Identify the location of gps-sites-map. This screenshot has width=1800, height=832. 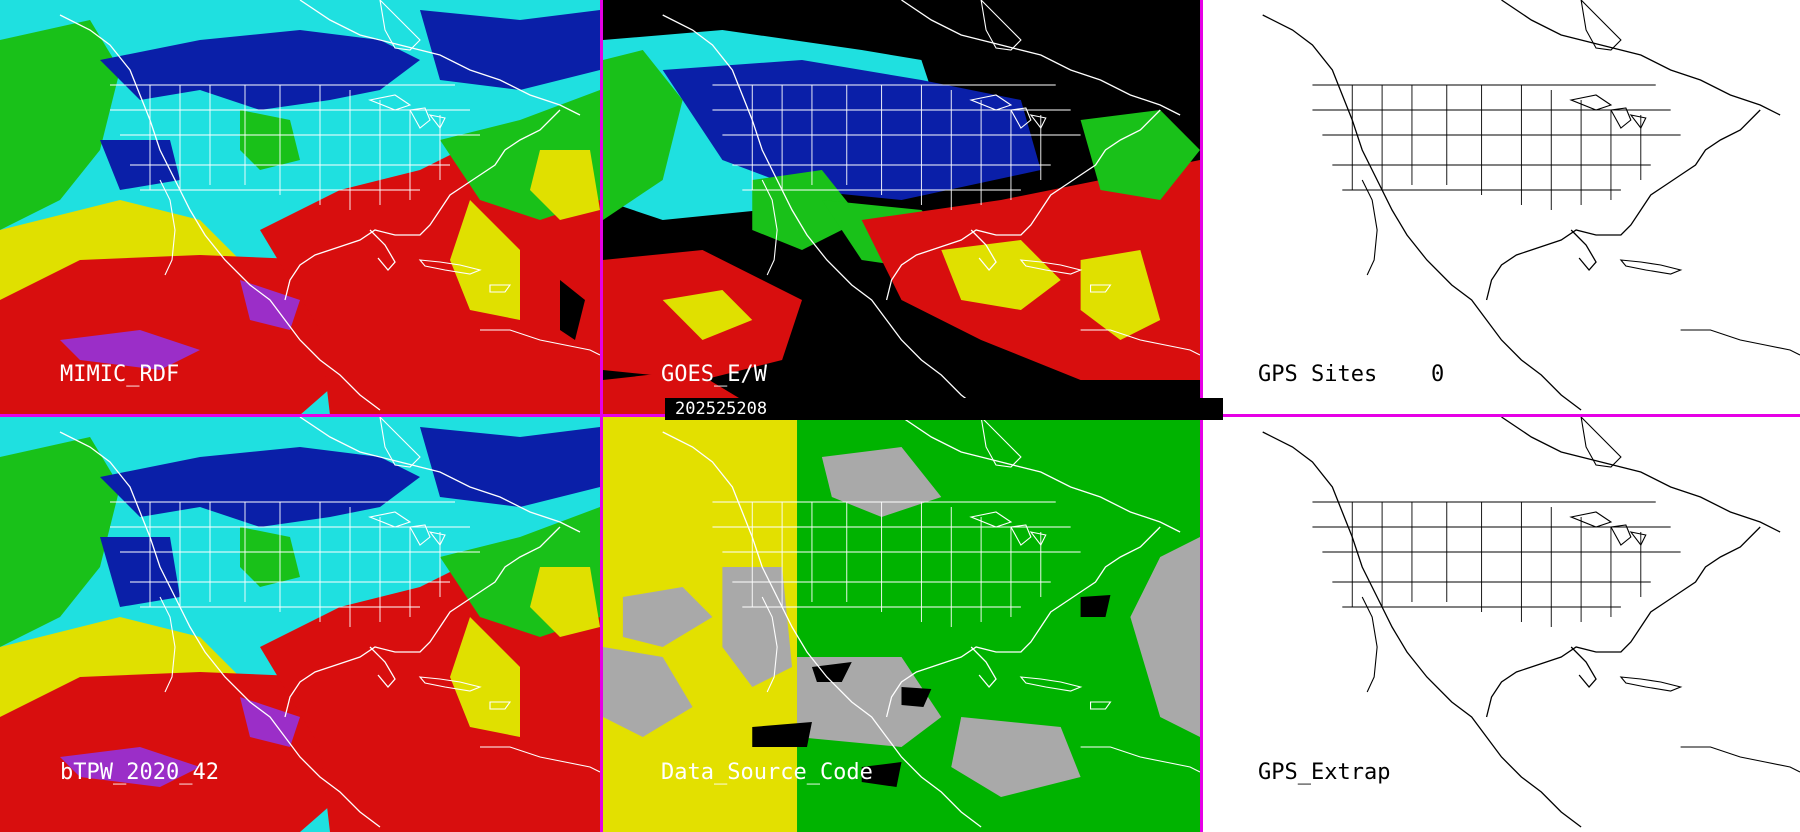
(1531, 205).